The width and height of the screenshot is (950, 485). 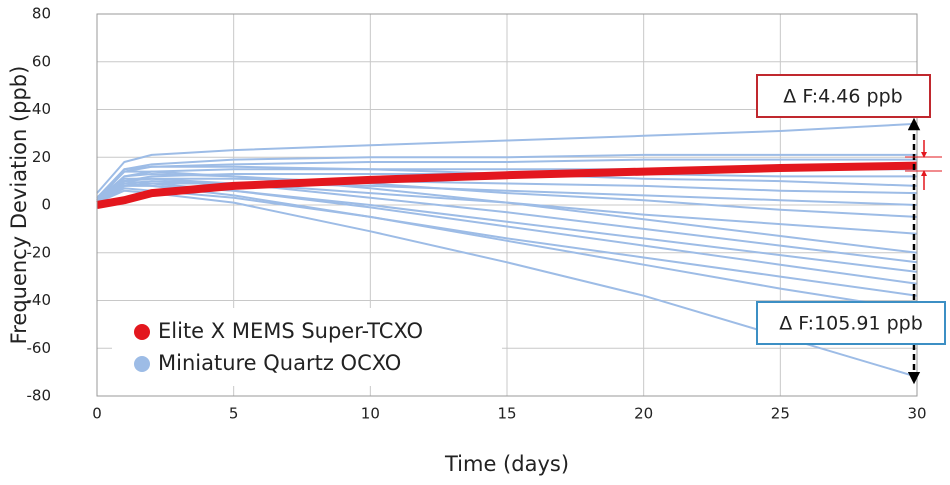 What do you see at coordinates (780, 414) in the screenshot?
I see `x-tick-label: 25` at bounding box center [780, 414].